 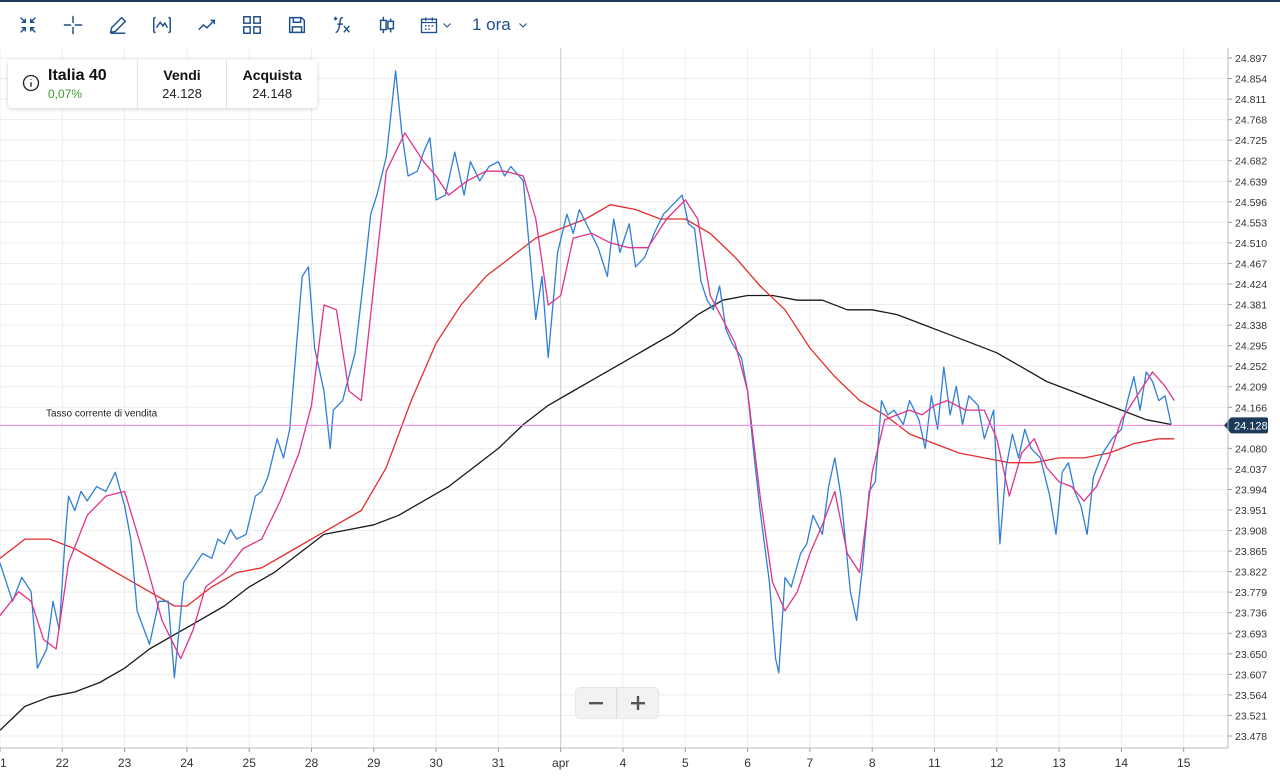 I want to click on y-tick-label: 24.037, so click(x=1251, y=470).